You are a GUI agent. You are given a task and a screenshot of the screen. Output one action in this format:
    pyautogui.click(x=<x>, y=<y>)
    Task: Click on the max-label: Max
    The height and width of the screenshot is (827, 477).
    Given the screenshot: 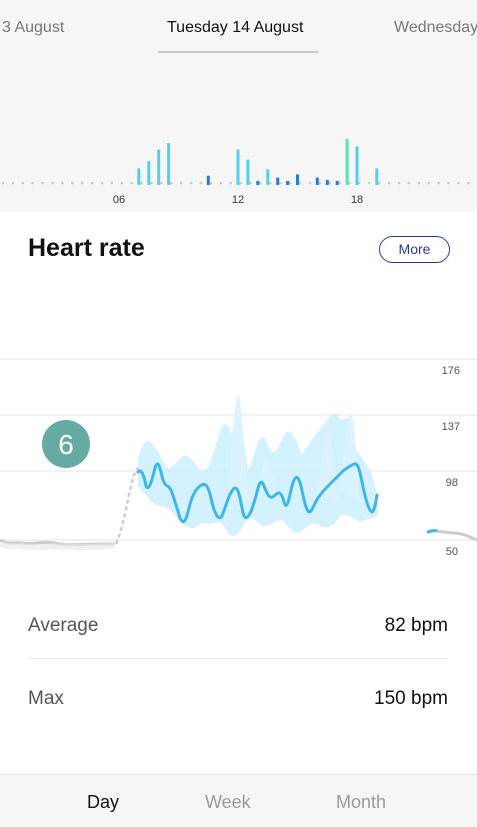 What is the action you would take?
    pyautogui.click(x=46, y=698)
    